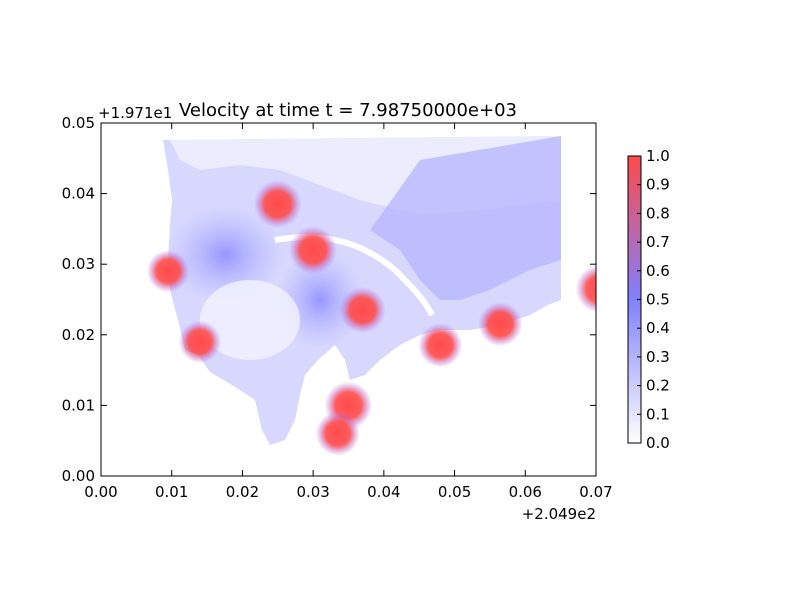  I want to click on x-tick-label: 0.03, so click(312, 492).